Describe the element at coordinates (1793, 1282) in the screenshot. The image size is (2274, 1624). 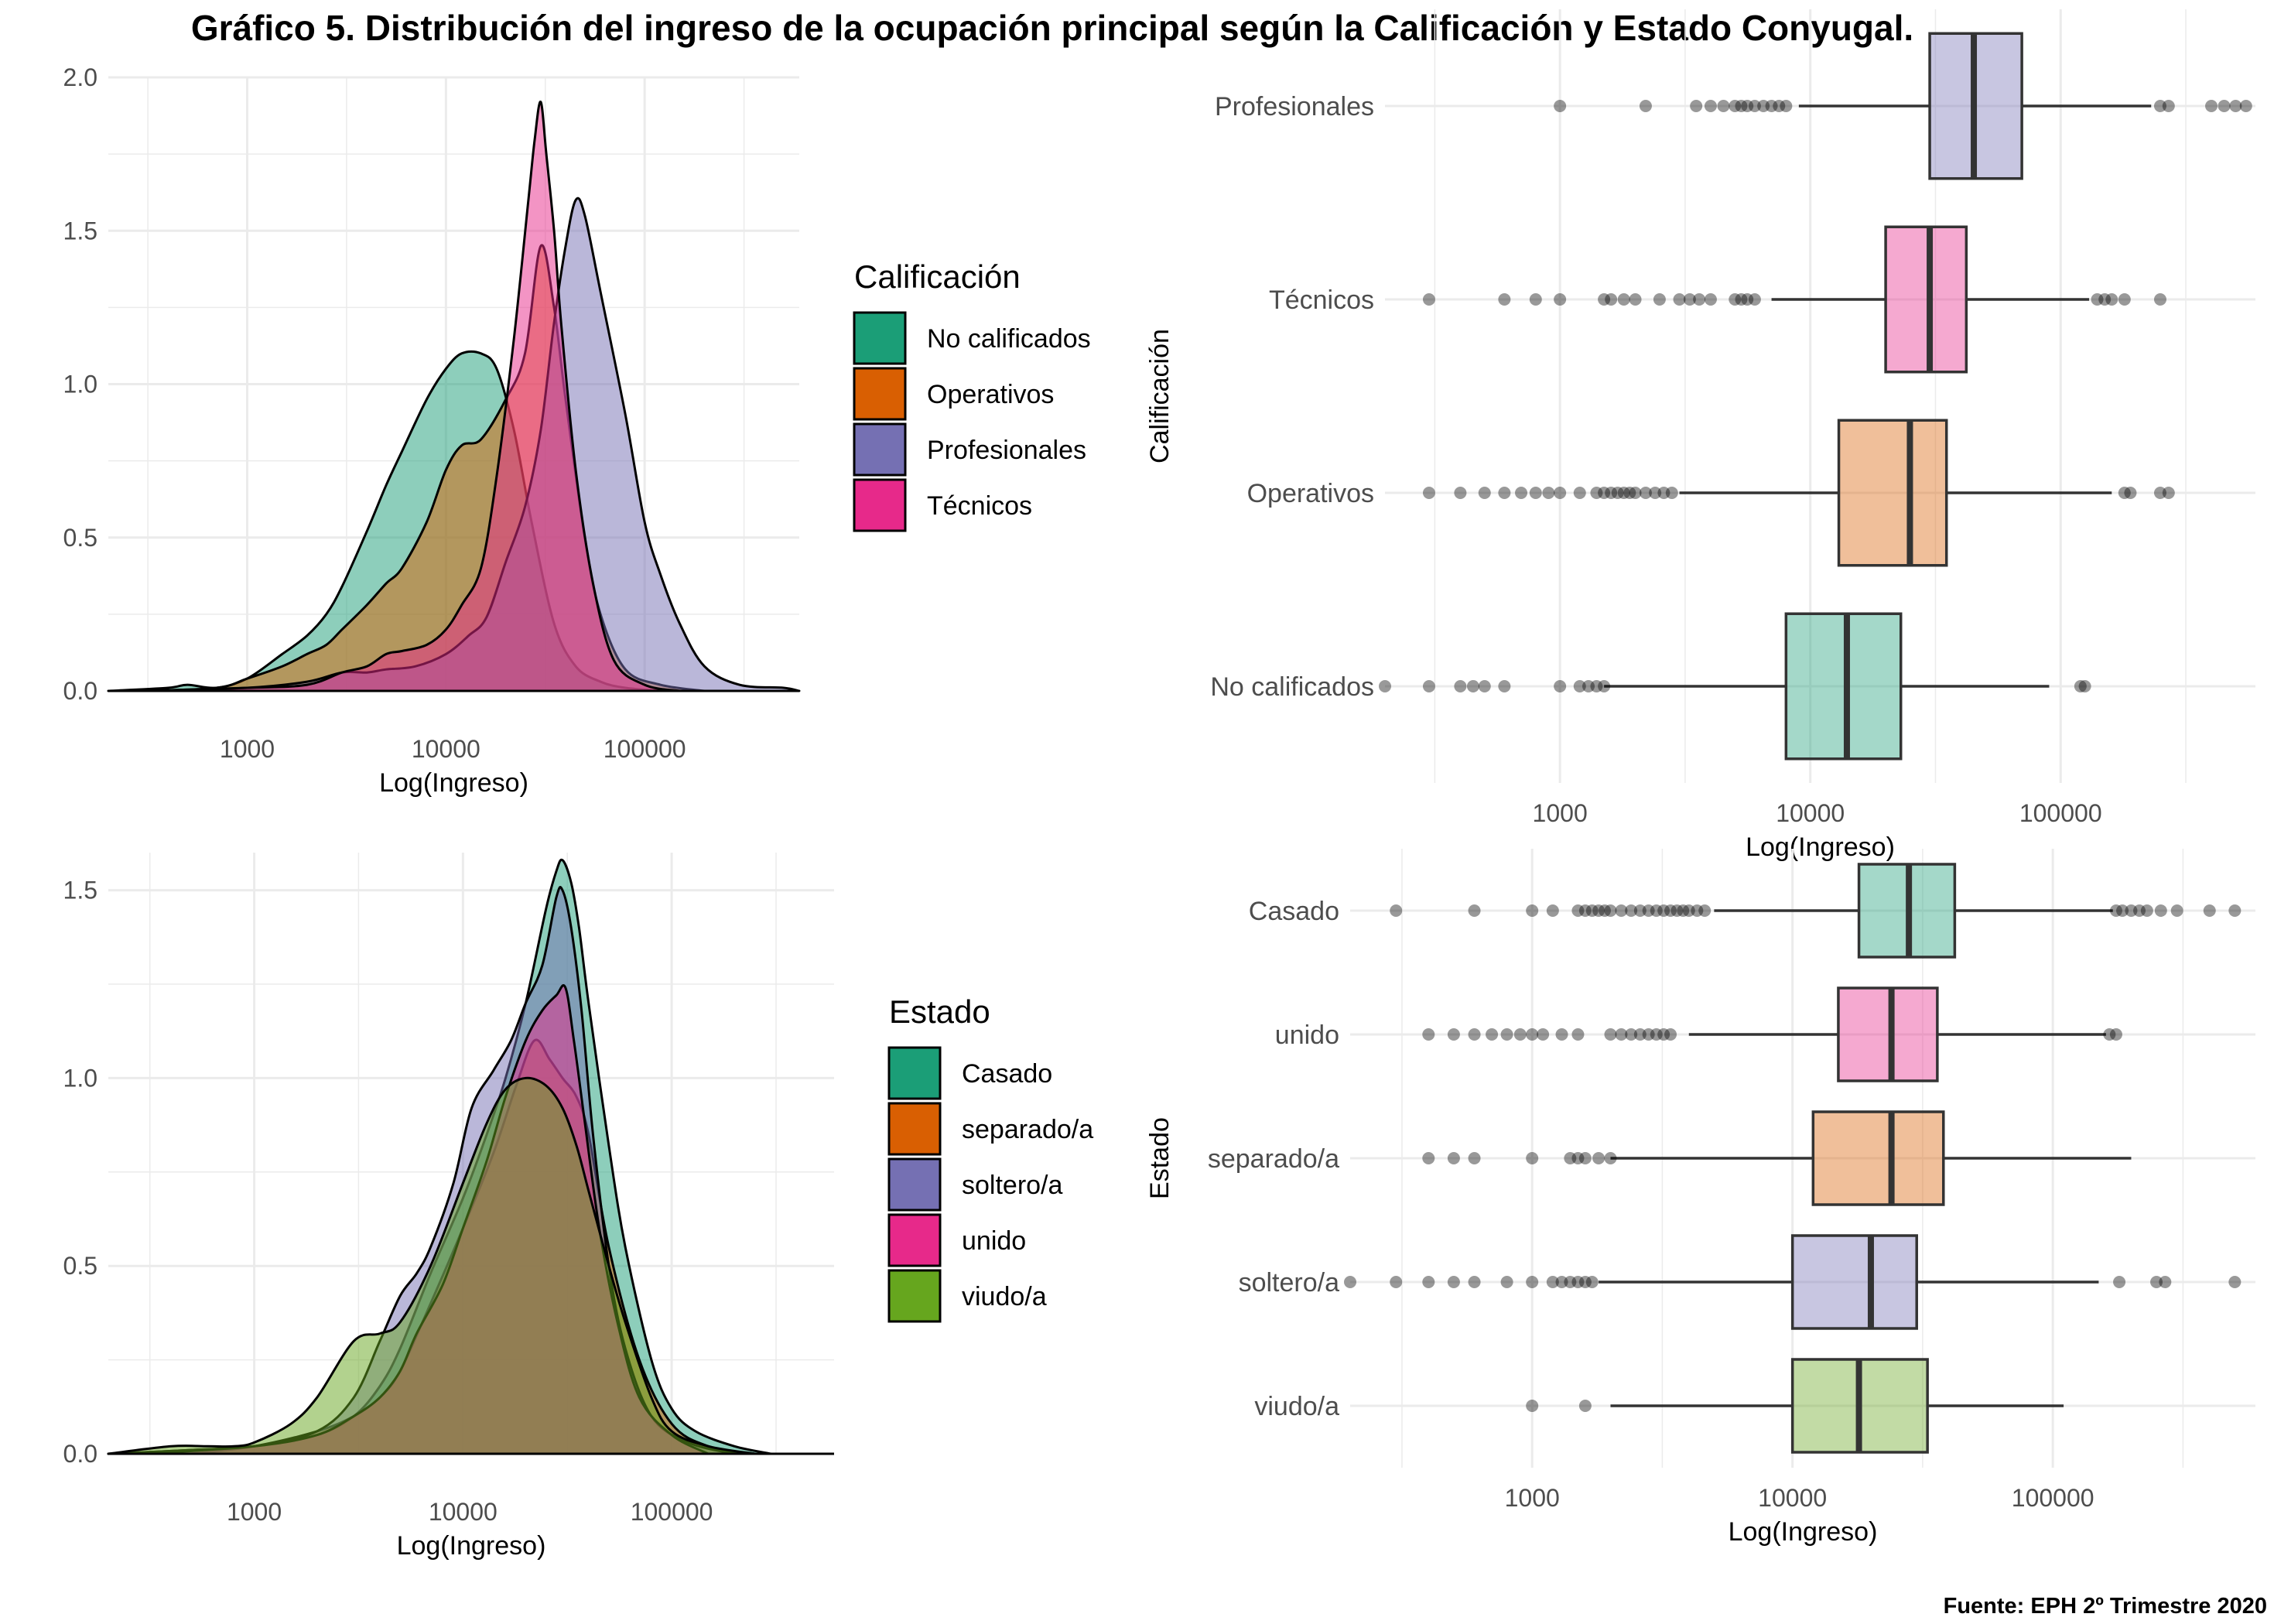
I see `box-soltero-a` at that location.